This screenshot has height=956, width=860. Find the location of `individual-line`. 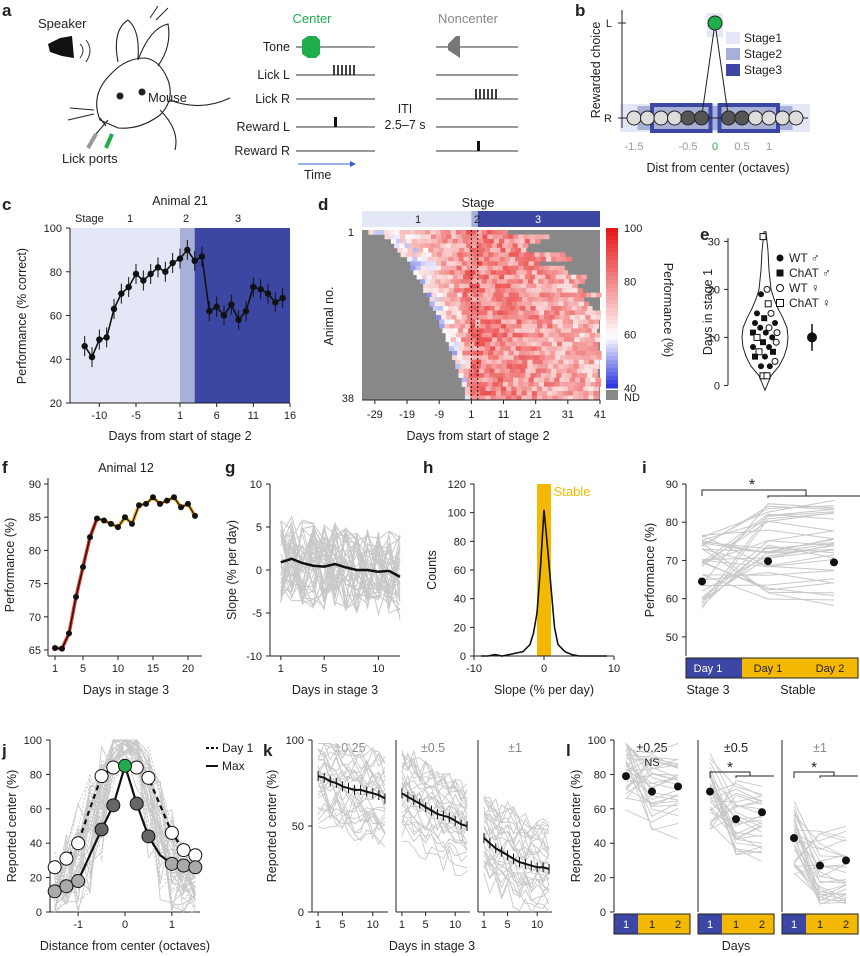

individual-line is located at coordinates (434, 843).